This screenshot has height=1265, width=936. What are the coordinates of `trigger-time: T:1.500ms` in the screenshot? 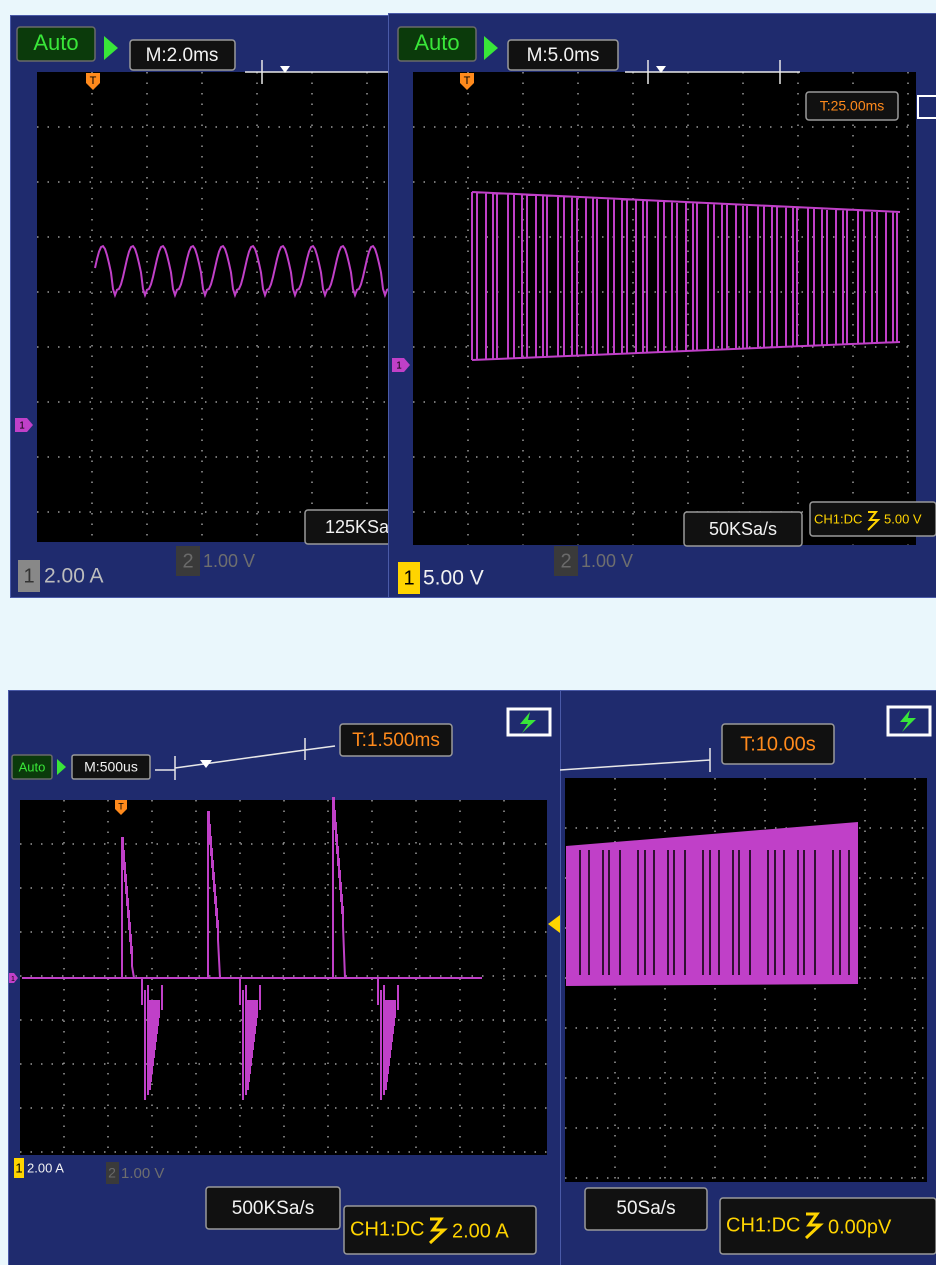 It's located at (396, 740).